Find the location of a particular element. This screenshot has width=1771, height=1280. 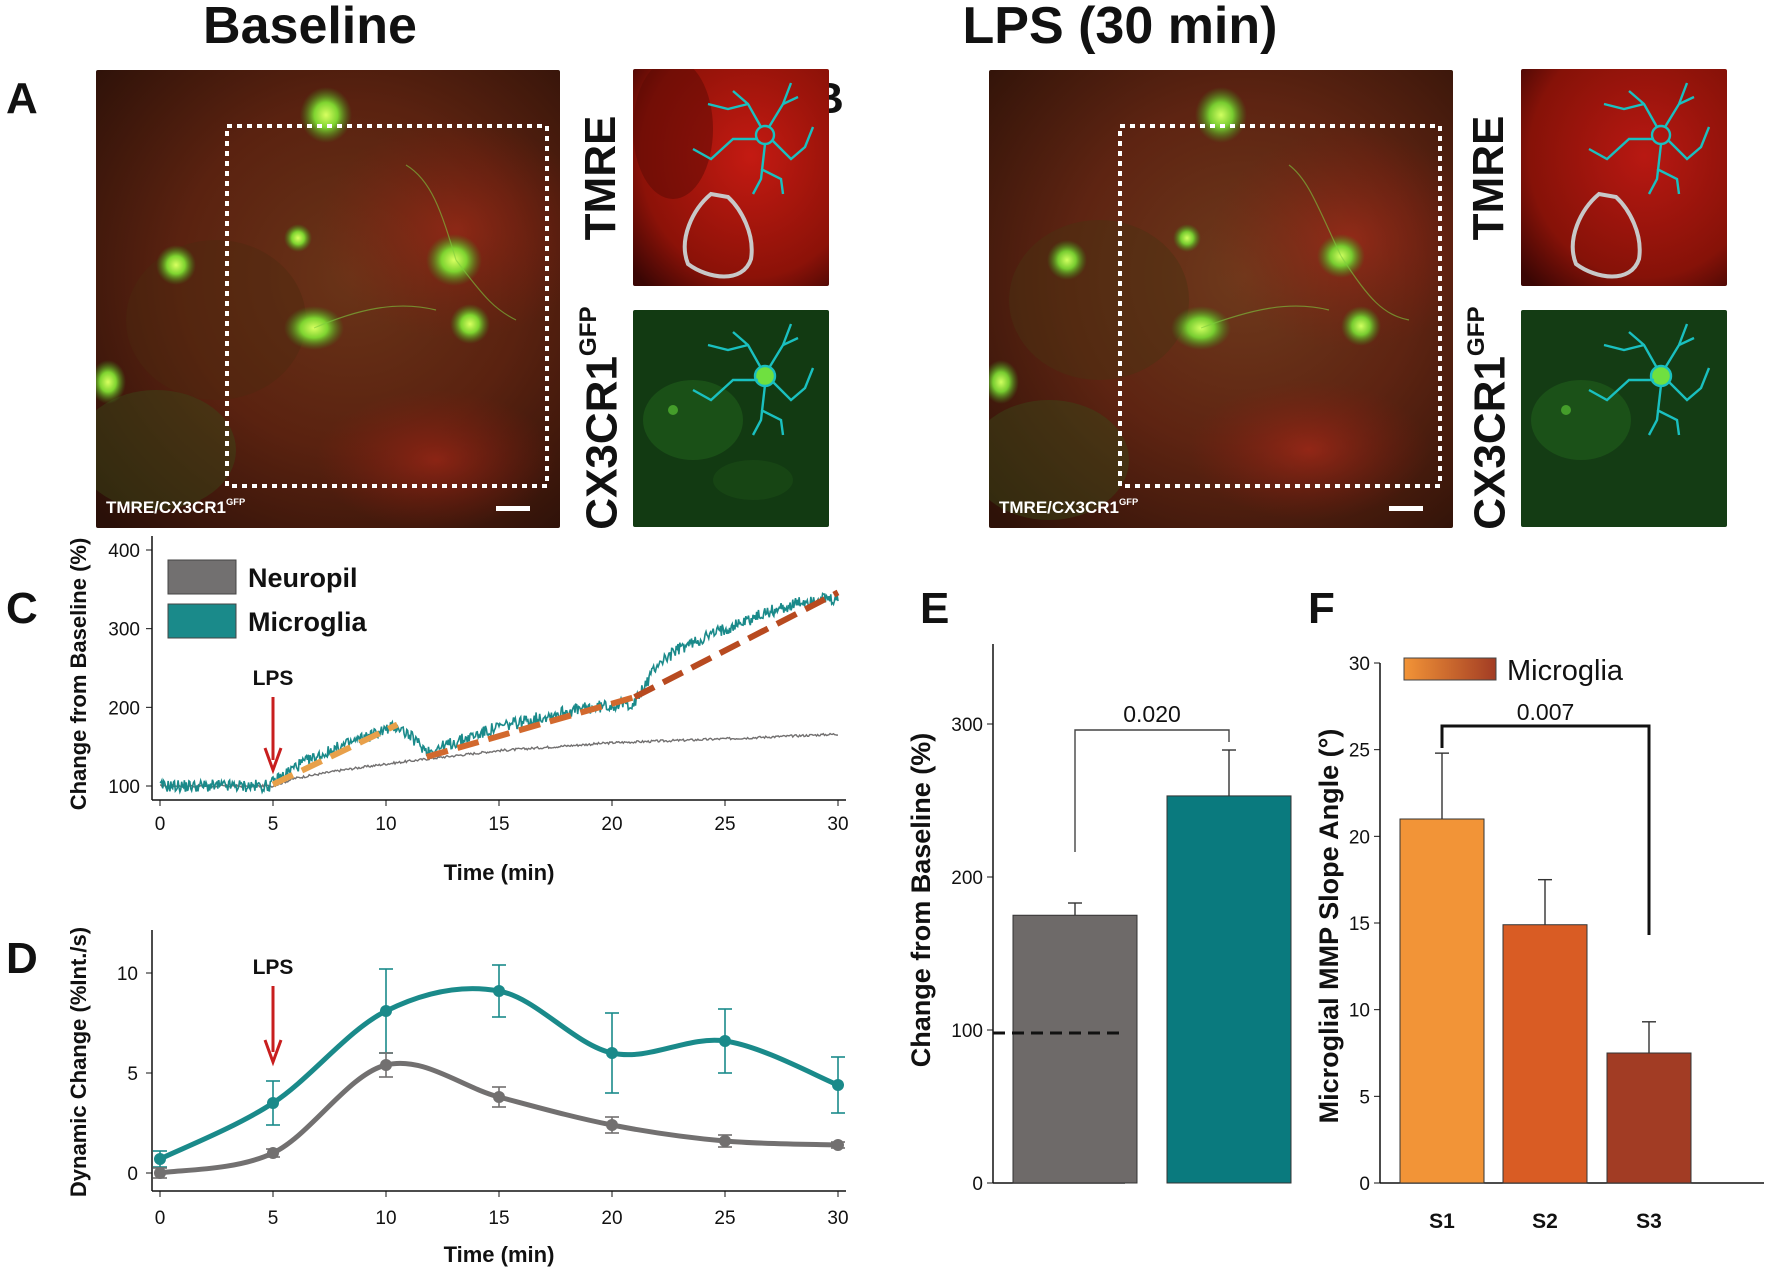

chart-f-ytick-label: 30 is located at coordinates (1359, 664).